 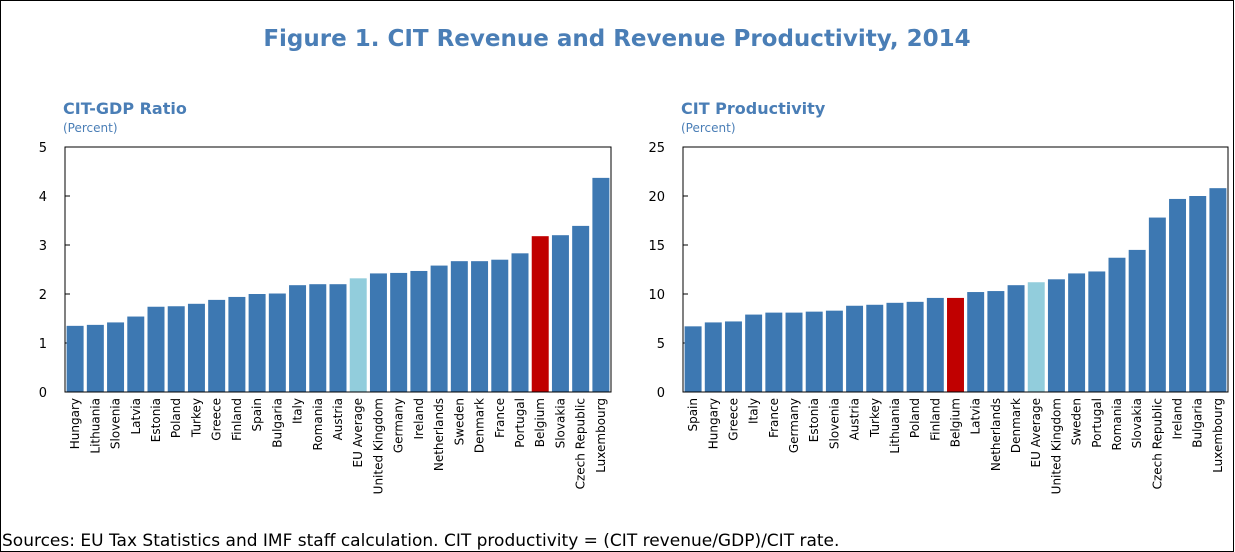 I want to click on x-tick-label: EU Average, so click(x=1036, y=432).